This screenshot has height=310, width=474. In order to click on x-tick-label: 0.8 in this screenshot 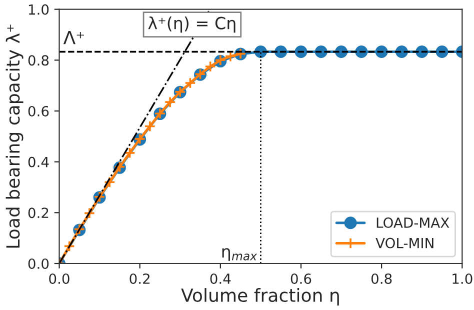, I will do `click(381, 278)`.